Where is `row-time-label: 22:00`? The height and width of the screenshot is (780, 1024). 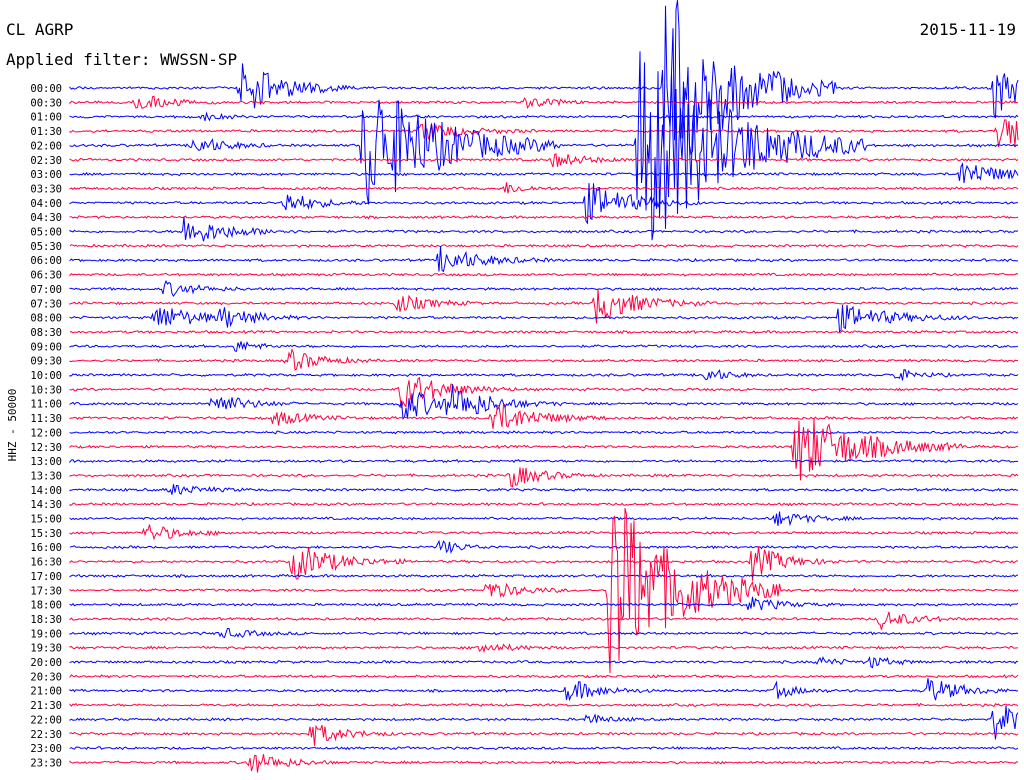 row-time-label: 22:00 is located at coordinates (46, 720).